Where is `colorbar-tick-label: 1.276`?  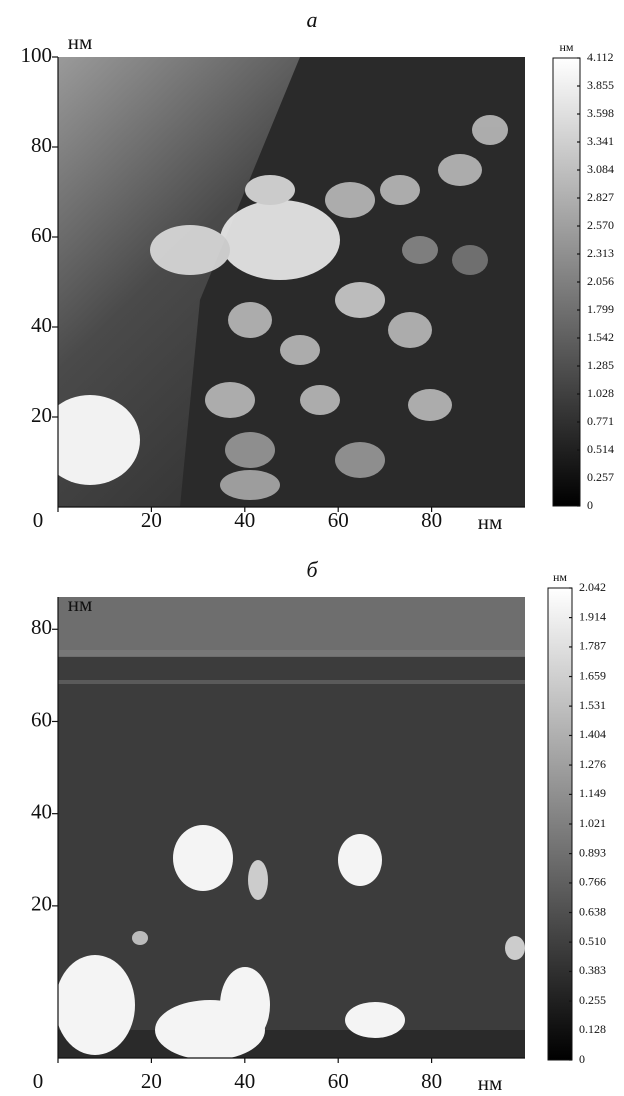 colorbar-tick-label: 1.276 is located at coordinates (592, 764).